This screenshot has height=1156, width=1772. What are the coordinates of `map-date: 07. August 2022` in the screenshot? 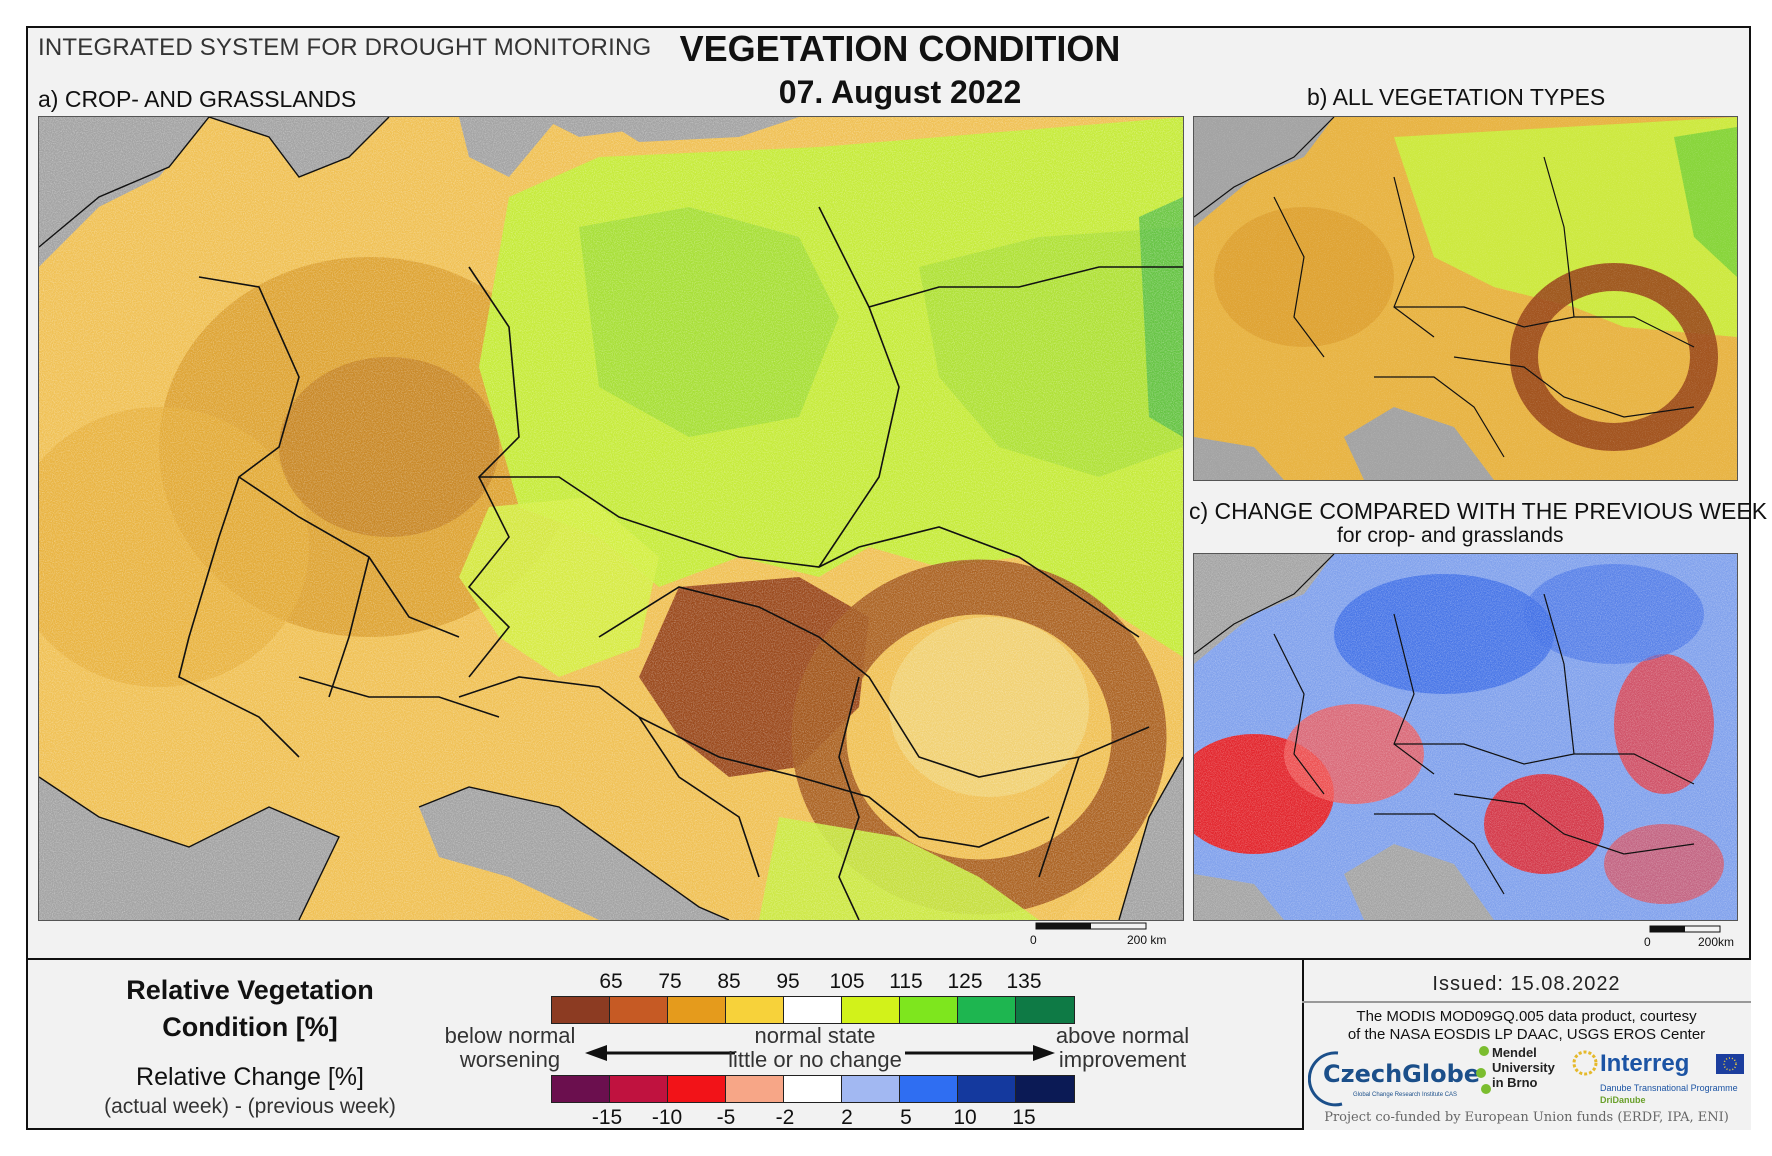 It's located at (900, 92).